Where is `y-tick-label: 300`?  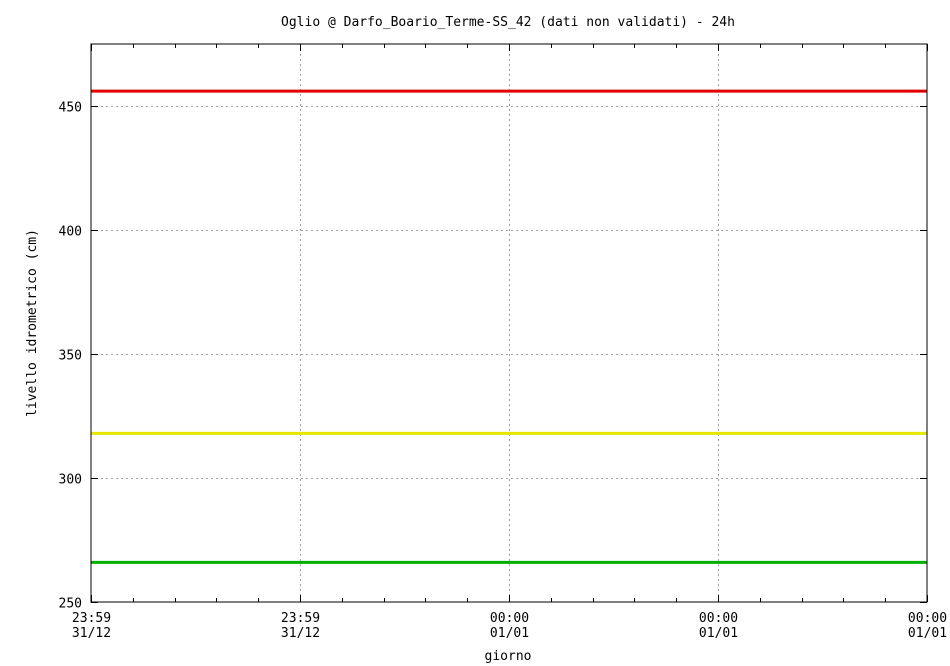 y-tick-label: 300 is located at coordinates (70, 480).